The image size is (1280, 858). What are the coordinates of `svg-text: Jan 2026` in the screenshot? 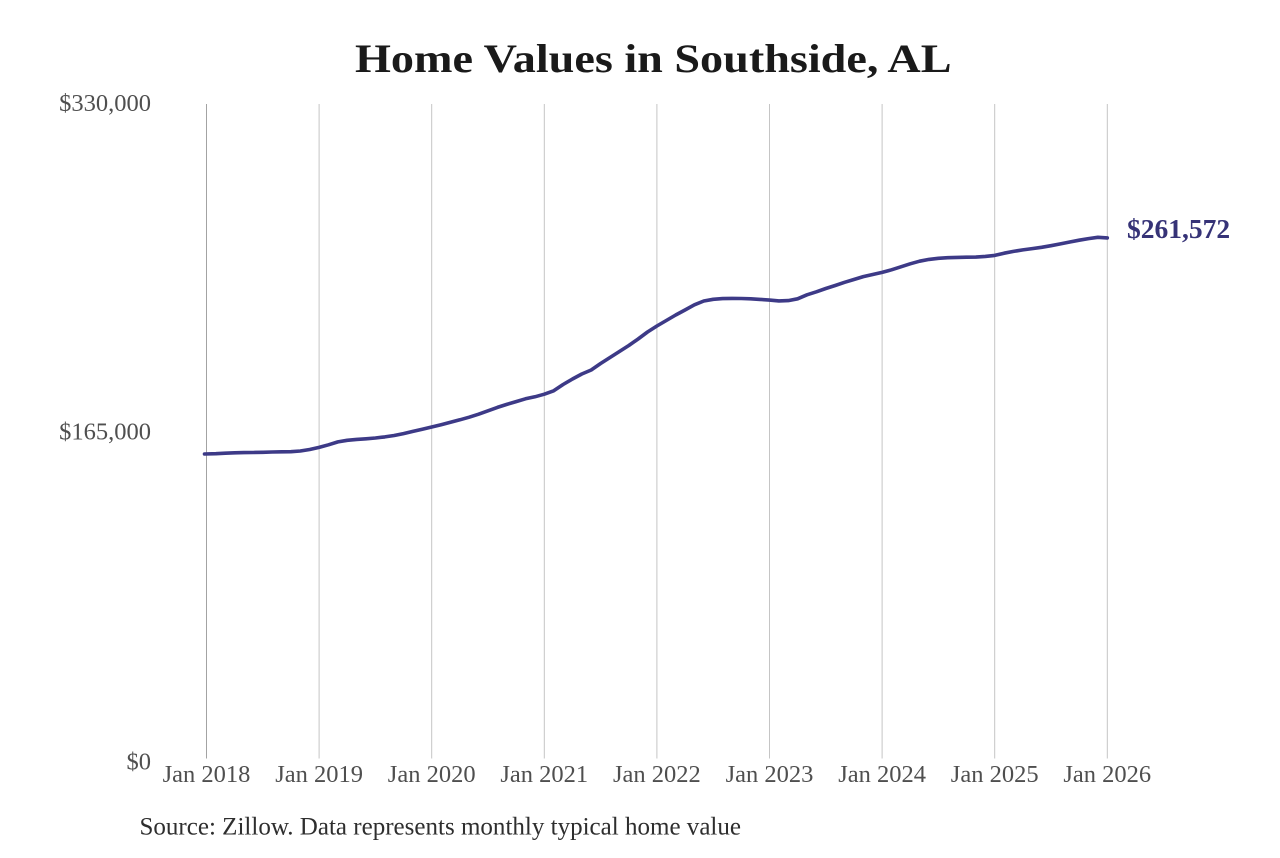 It's located at (1107, 774).